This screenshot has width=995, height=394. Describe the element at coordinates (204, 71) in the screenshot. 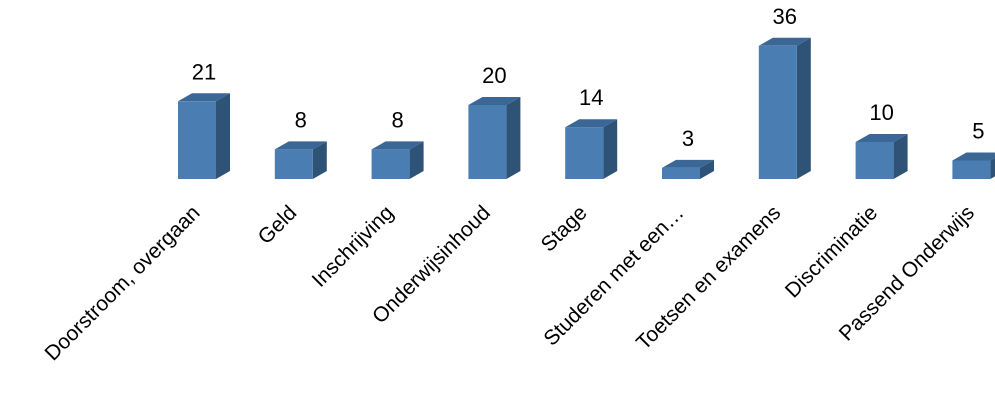

I see `value-label-0: 21` at that location.